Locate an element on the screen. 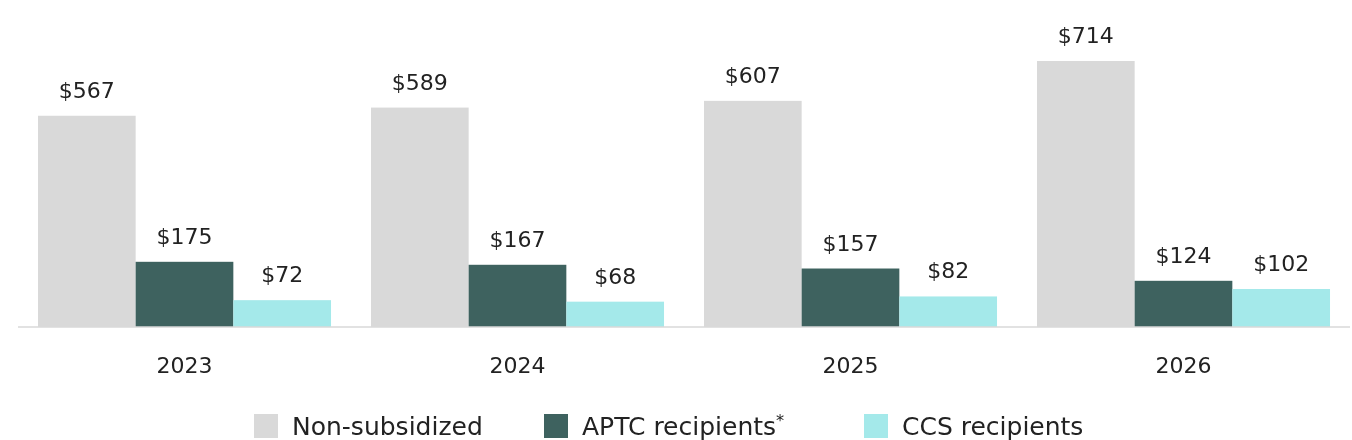 This screenshot has height=440, width=1352. data-label: $68 is located at coordinates (615, 276).